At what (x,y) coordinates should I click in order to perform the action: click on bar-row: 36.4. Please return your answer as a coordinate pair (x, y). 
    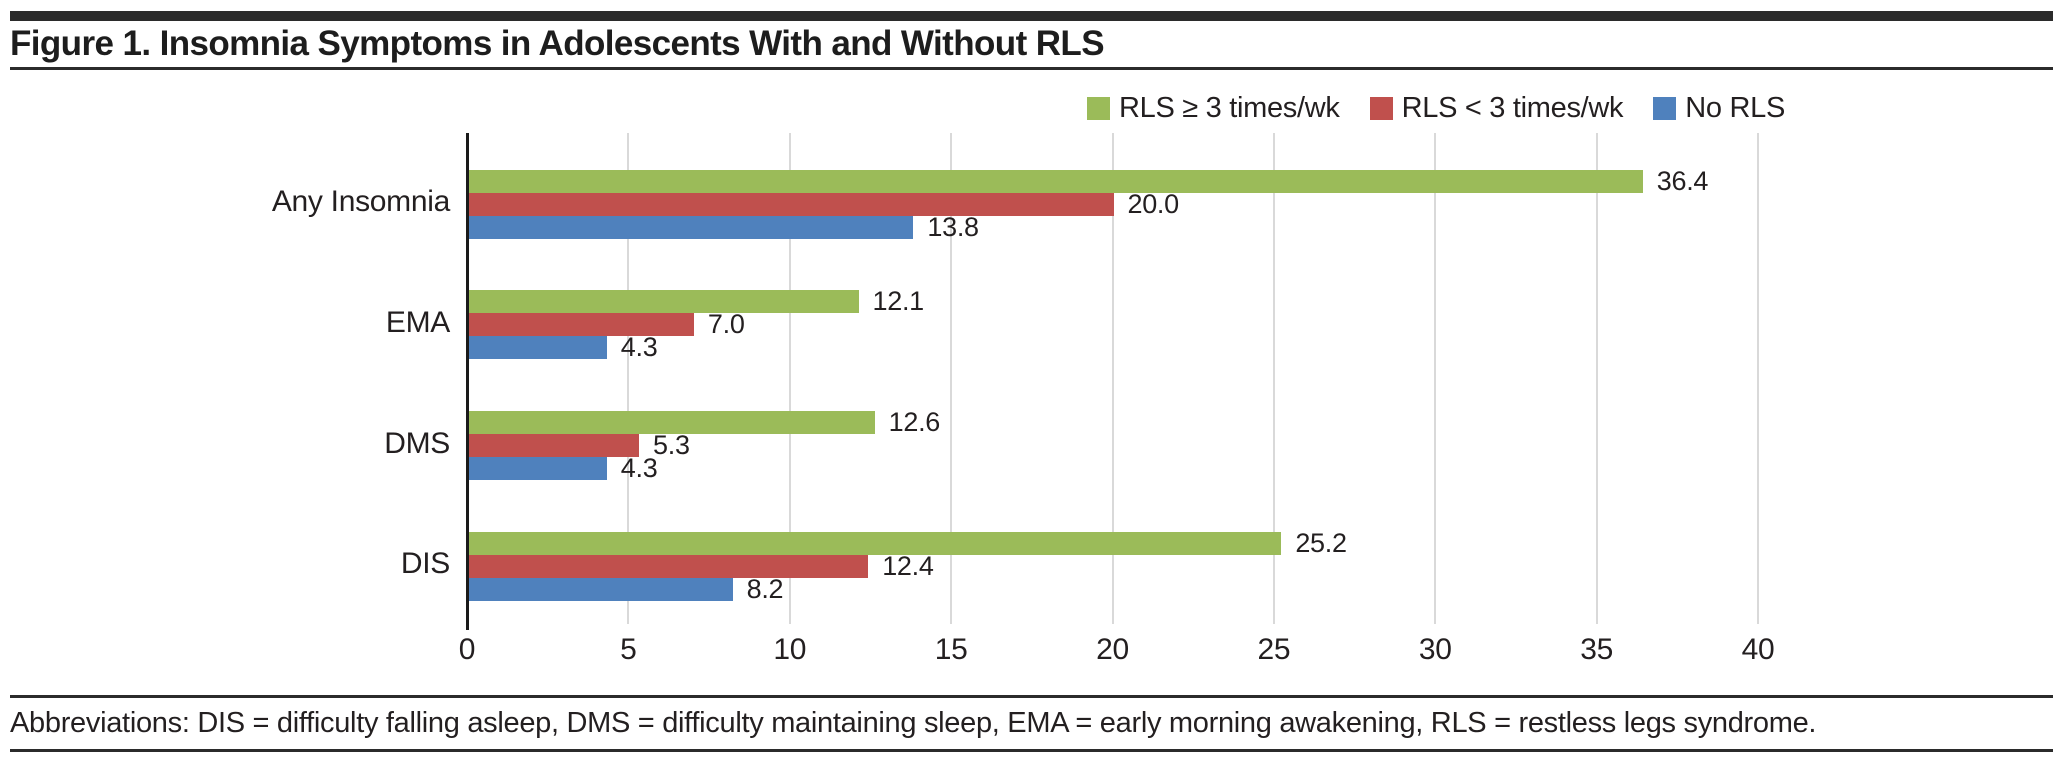
    Looking at the image, I should click on (1088, 180).